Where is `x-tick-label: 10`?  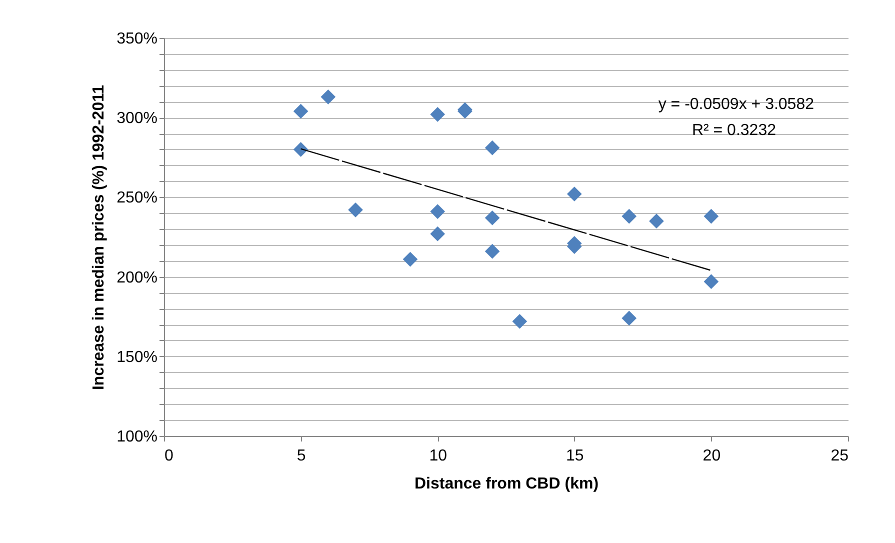 x-tick-label: 10 is located at coordinates (438, 456).